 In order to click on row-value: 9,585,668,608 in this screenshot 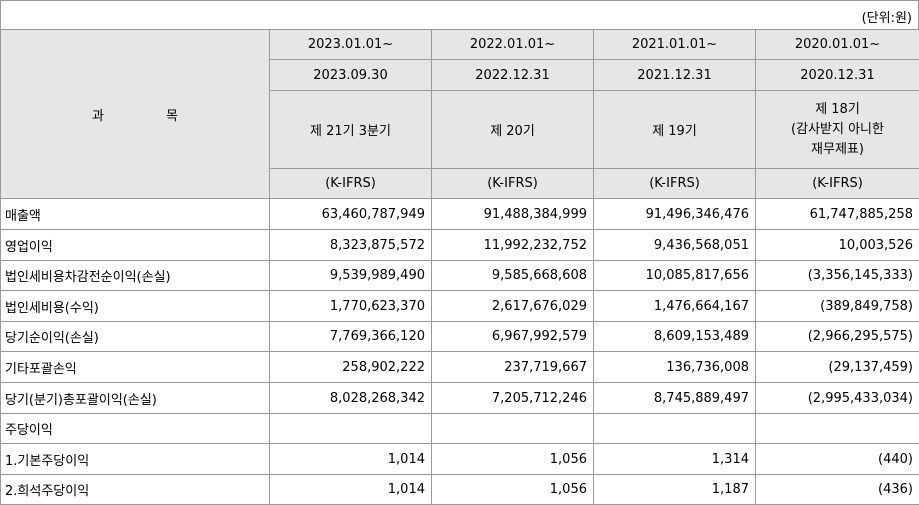, I will do `click(513, 276)`.